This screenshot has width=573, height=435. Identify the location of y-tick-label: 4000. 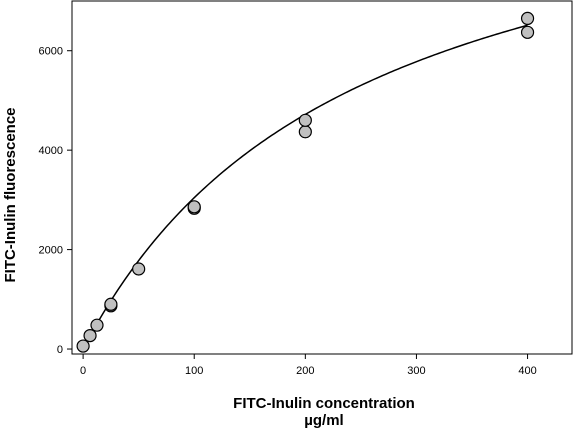
(51, 151).